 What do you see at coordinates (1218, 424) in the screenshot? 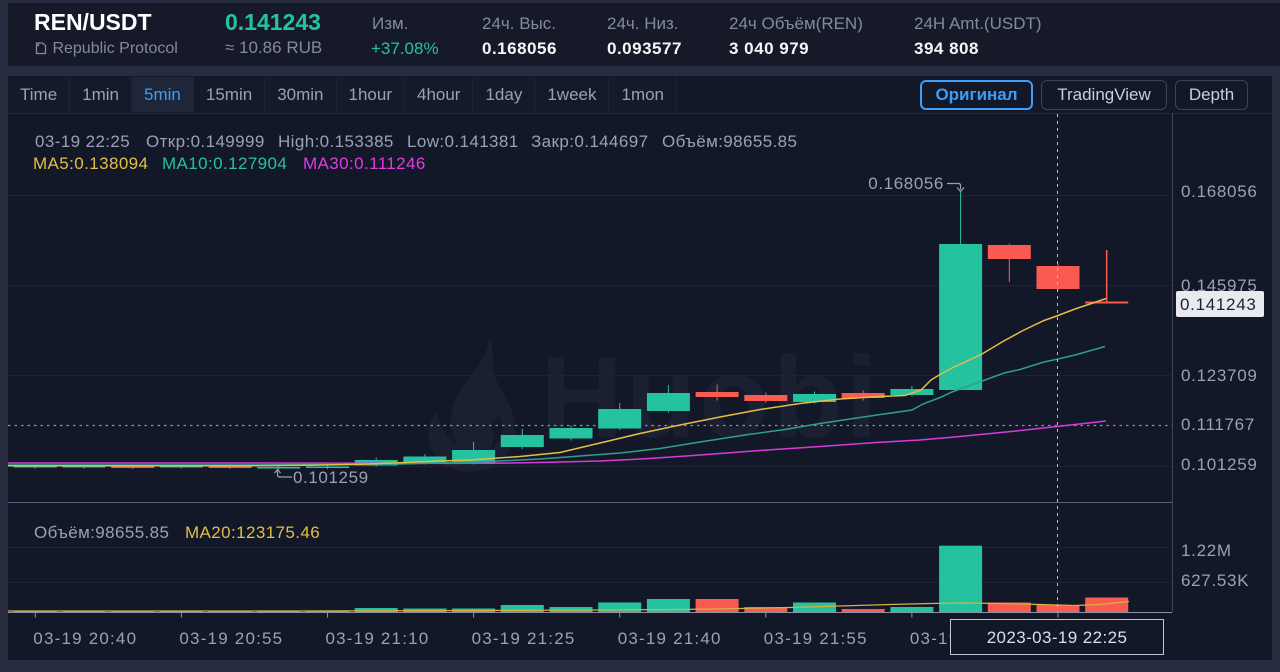
I see `svg-text: 0.111767` at bounding box center [1218, 424].